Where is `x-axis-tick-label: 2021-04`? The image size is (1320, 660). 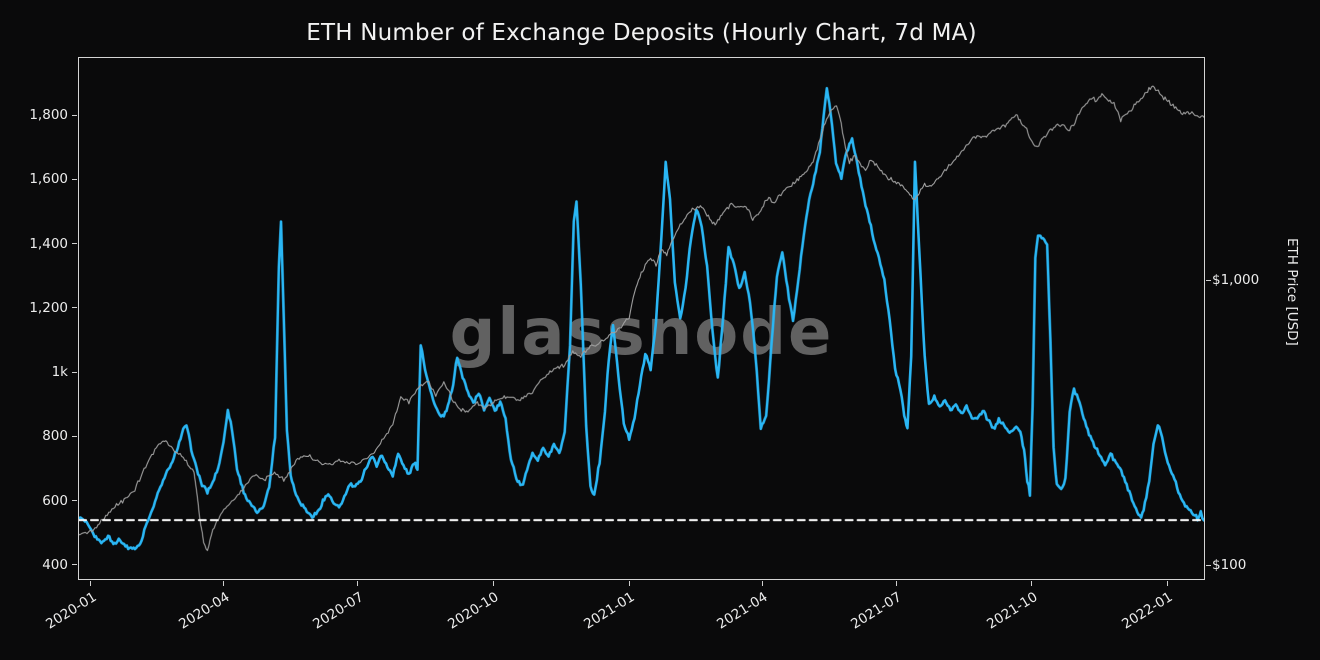
x-axis-tick-label: 2021-04 is located at coordinates (742, 611).